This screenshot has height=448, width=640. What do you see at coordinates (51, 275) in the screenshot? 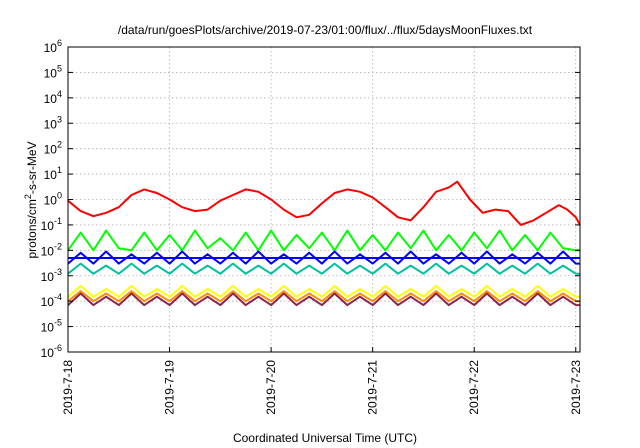
I see `y-tick-label: 10⁻³` at bounding box center [51, 275].